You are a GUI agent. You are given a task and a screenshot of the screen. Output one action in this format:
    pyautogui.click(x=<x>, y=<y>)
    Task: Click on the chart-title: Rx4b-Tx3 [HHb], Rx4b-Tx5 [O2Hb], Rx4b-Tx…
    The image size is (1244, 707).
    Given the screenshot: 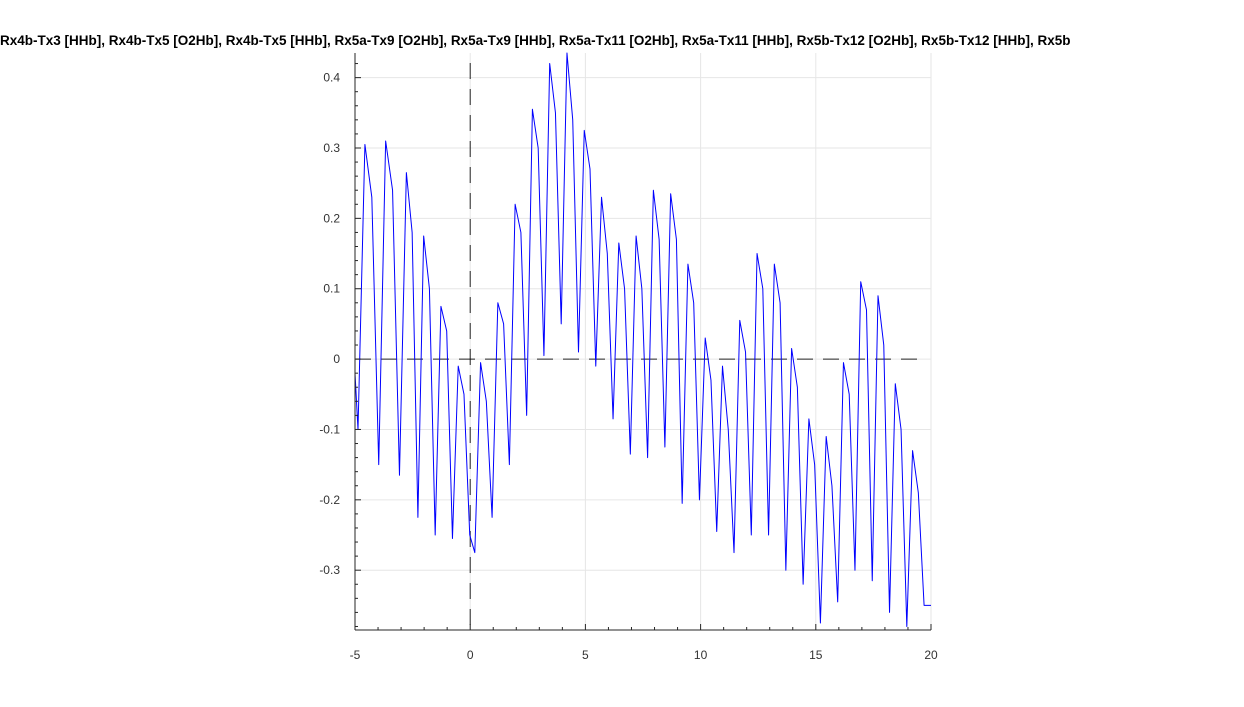 What is the action you would take?
    pyautogui.click(x=535, y=40)
    